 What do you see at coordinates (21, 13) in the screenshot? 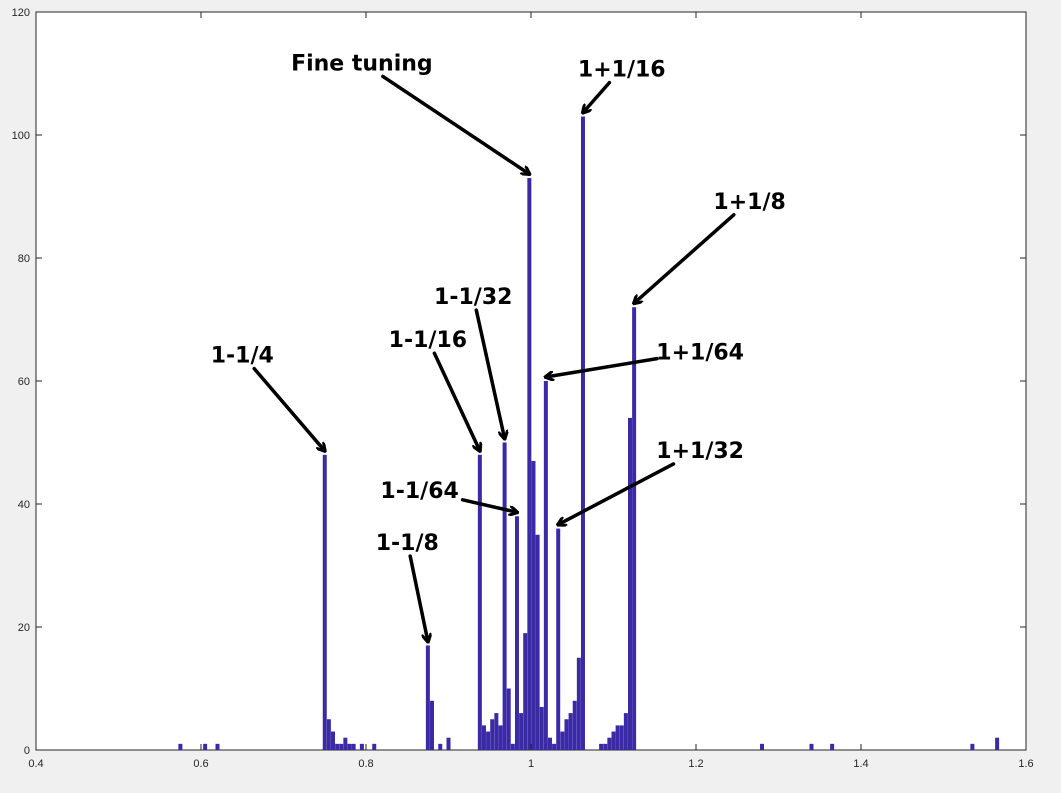
I see `y-tick-label-6: 120` at bounding box center [21, 13].